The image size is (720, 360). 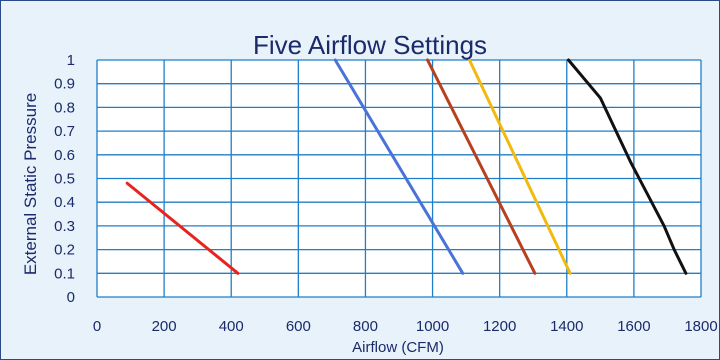 I want to click on y-tick-label: 0.9, so click(x=64, y=84).